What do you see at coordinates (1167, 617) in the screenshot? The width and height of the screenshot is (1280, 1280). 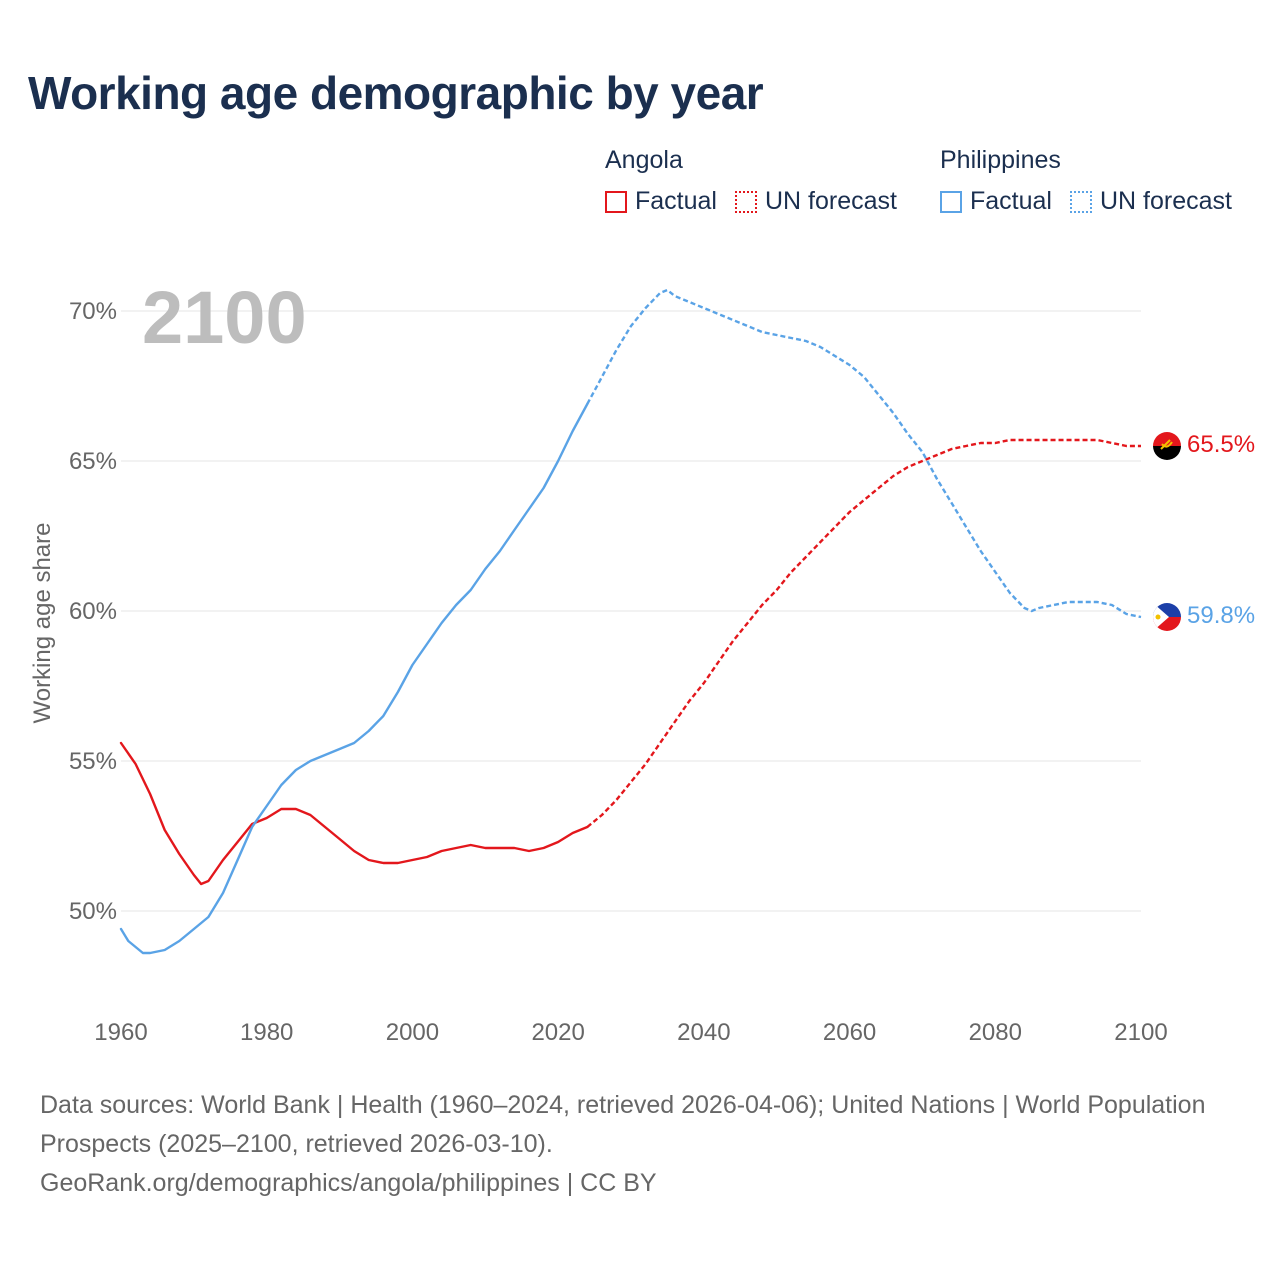 I see `philippines-flag-icon` at bounding box center [1167, 617].